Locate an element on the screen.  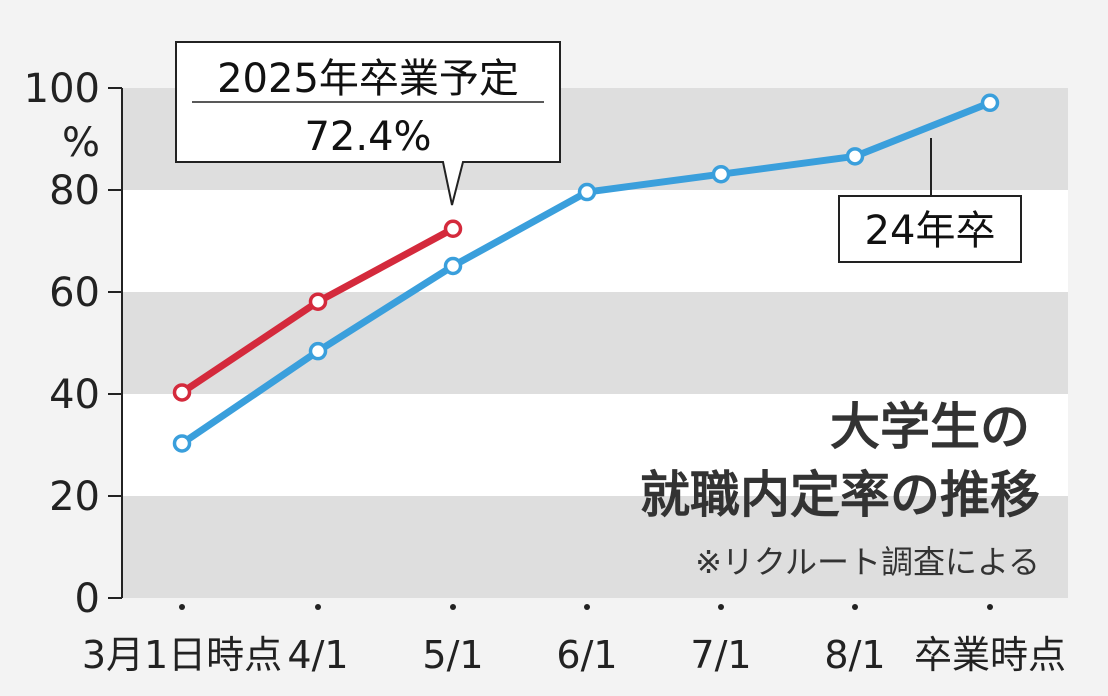
callout-24: 24年卒 is located at coordinates (930, 200).